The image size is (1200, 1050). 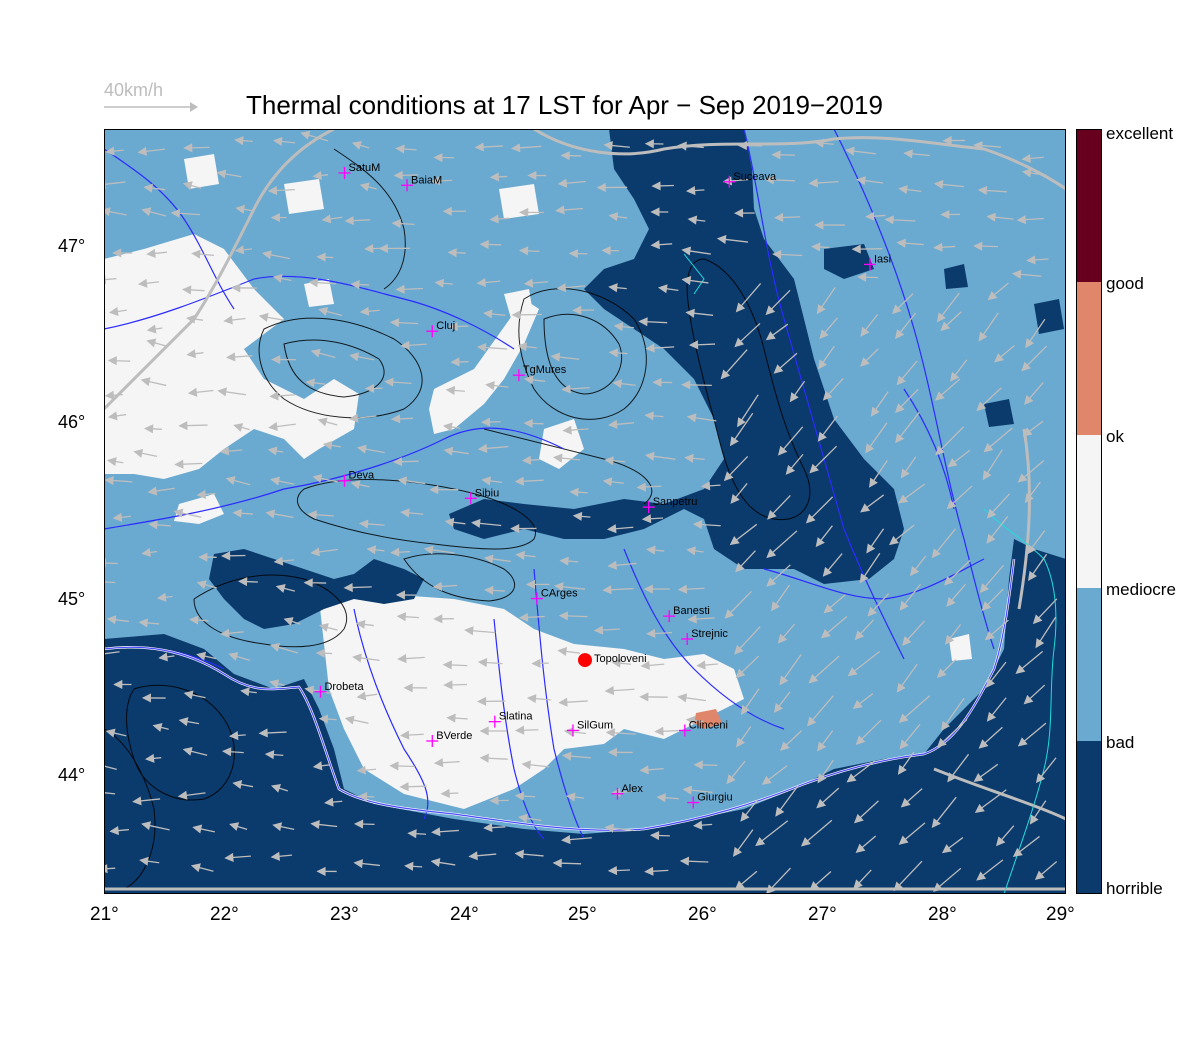 I want to click on city-marker: Iasi, so click(x=877, y=262).